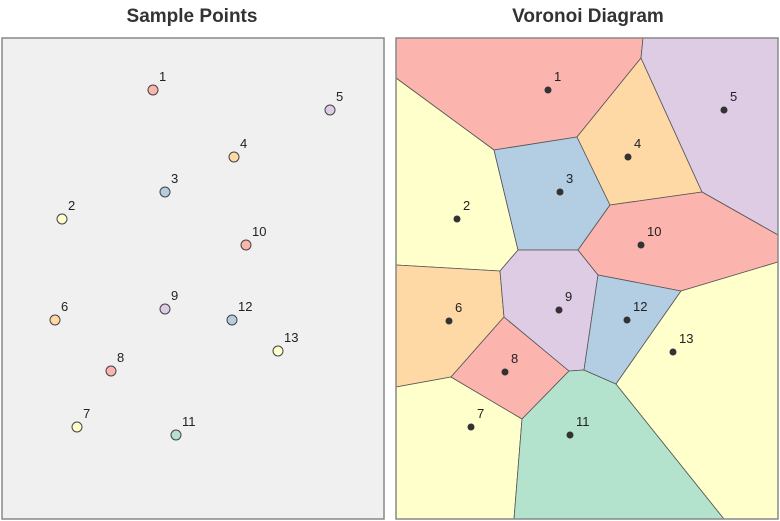 This screenshot has width=780, height=521. What do you see at coordinates (514, 358) in the screenshot?
I see `voronoi-site-label-8: 8` at bounding box center [514, 358].